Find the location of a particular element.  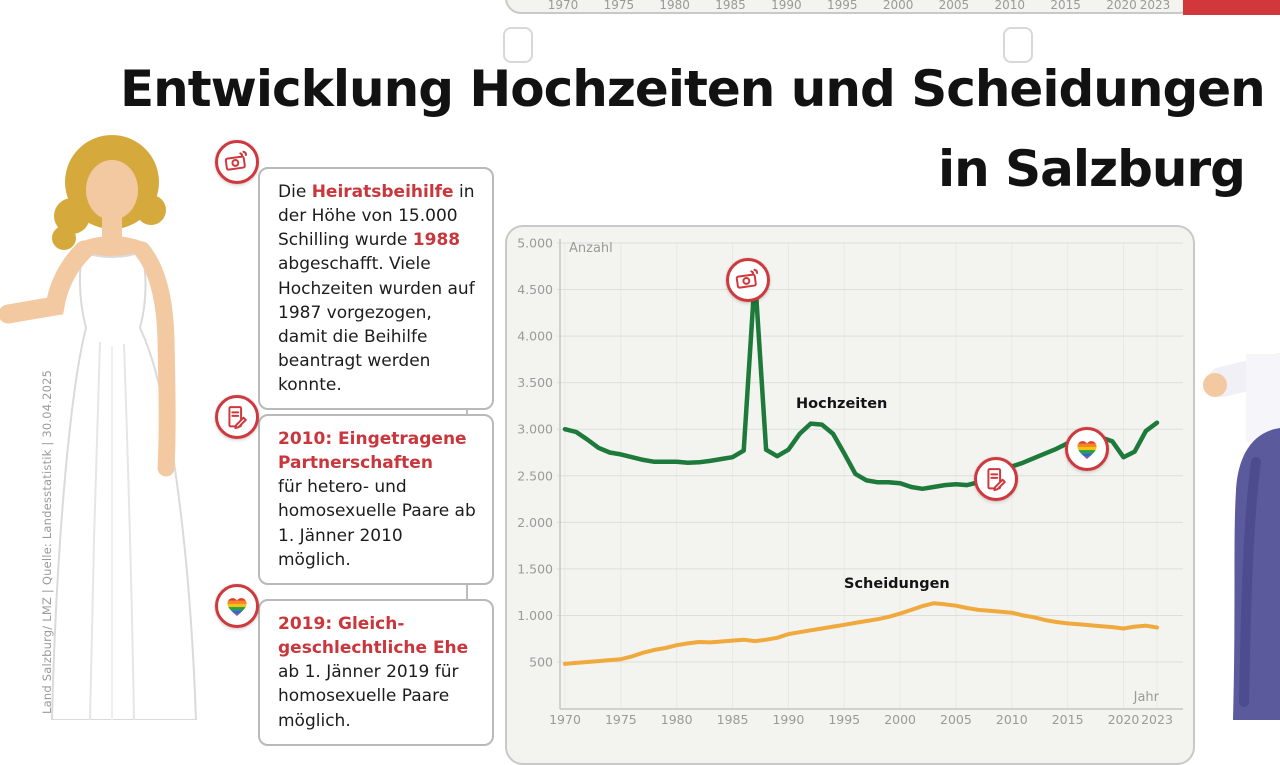

upper-x-tick-label: 1980 is located at coordinates (674, 6).